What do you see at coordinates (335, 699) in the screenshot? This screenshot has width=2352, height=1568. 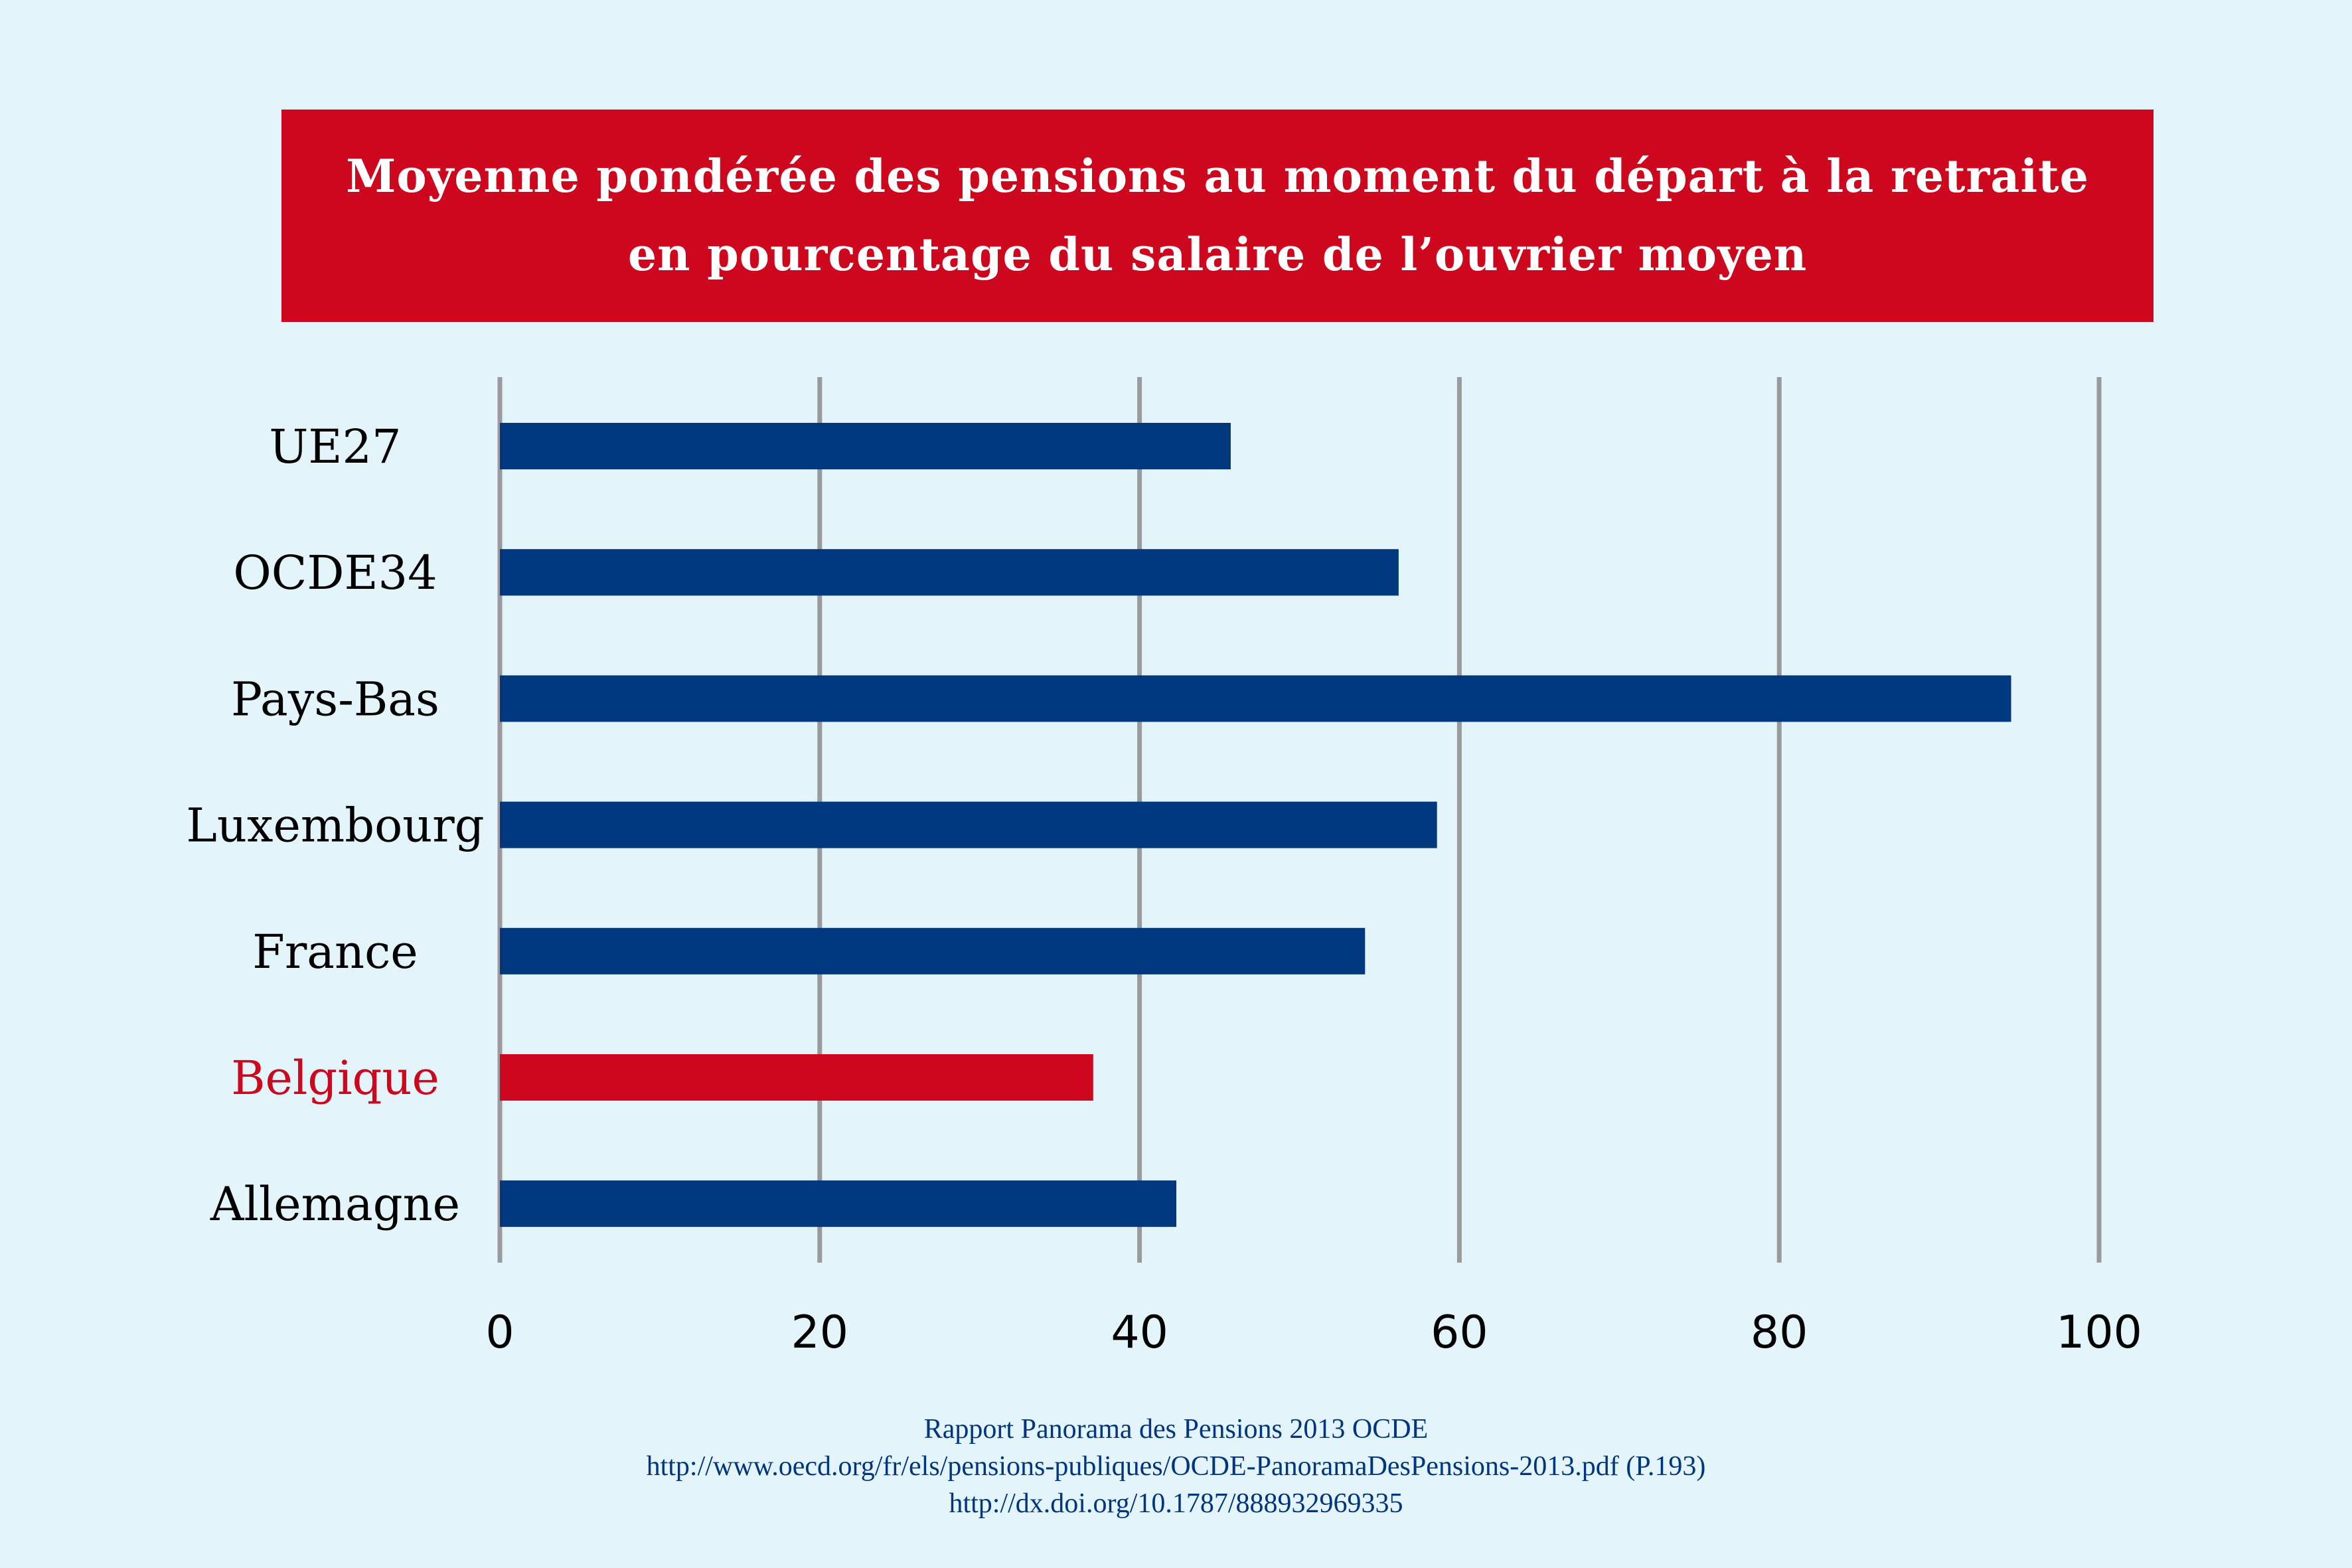 I see `category-label-pays-bas: Pays-Bas` at bounding box center [335, 699].